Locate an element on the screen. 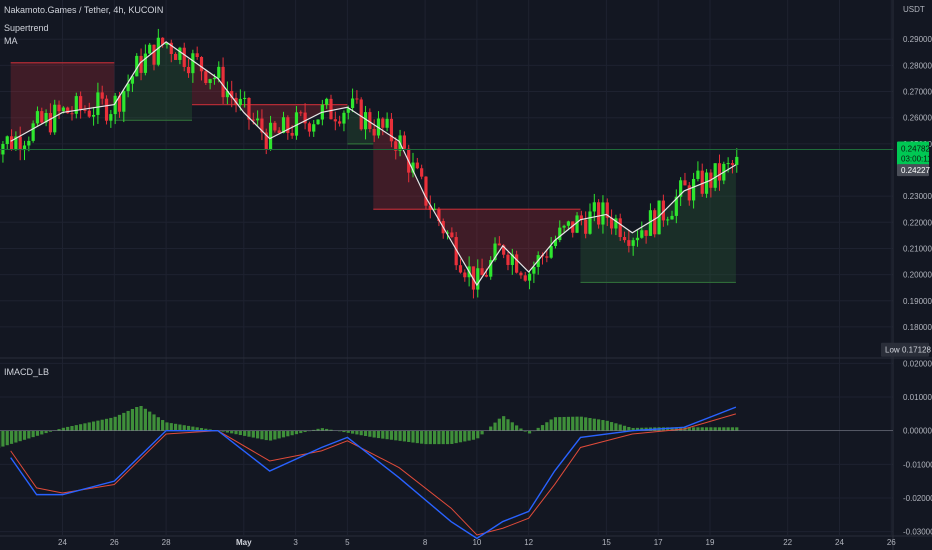 This screenshot has height=550, width=932. price-tick-label-3: 0.26000 is located at coordinates (917, 118).